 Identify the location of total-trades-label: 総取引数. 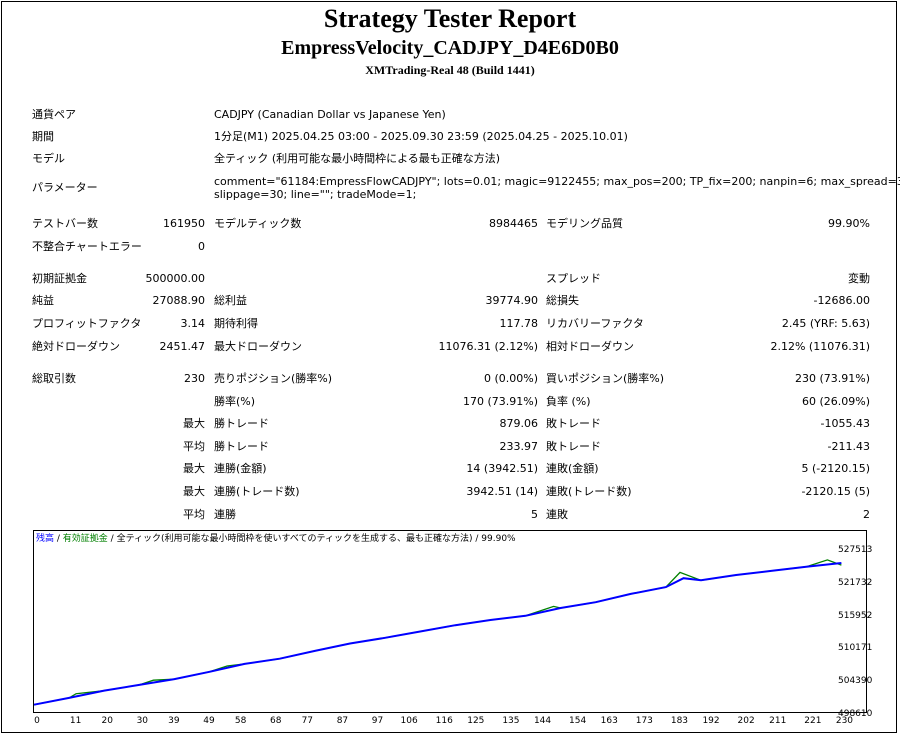
(54, 378).